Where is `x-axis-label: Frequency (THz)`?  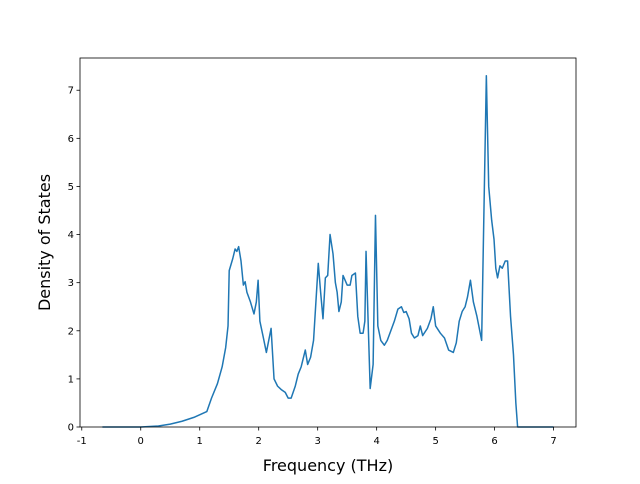
x-axis-label: Frequency (THz) is located at coordinates (328, 465).